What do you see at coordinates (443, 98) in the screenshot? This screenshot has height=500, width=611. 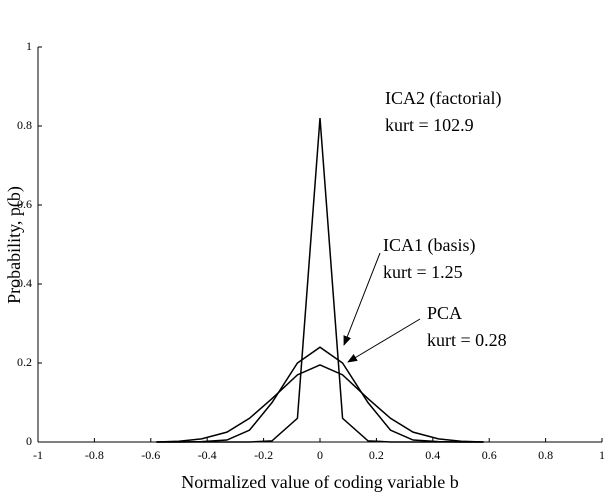 I see `series-label: ICA2 (factorial)` at bounding box center [443, 98].